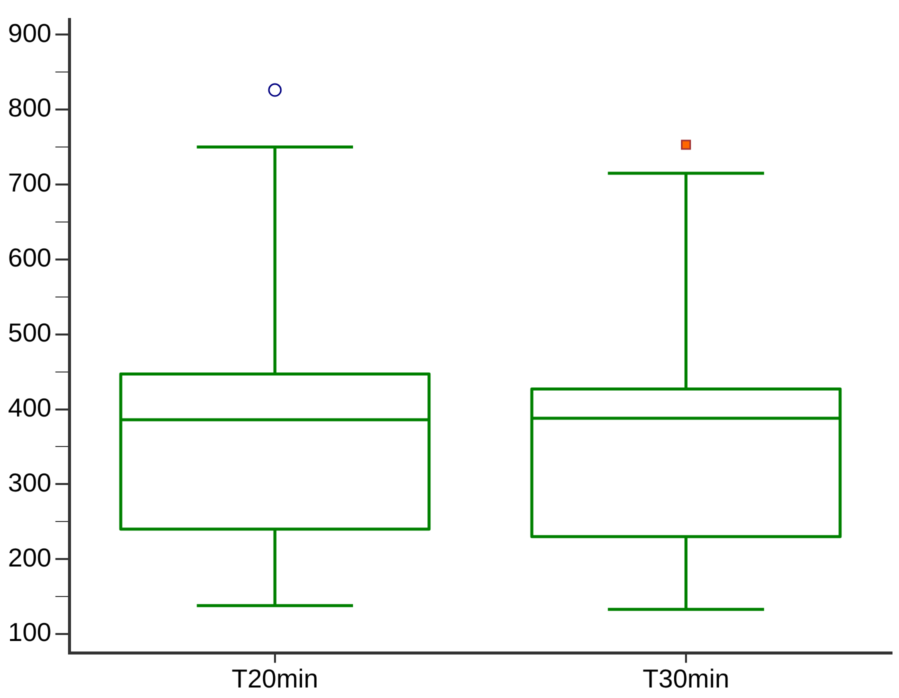 The width and height of the screenshot is (899, 698). Describe the element at coordinates (30, 407) in the screenshot. I see `y-tick-label: 400` at that location.